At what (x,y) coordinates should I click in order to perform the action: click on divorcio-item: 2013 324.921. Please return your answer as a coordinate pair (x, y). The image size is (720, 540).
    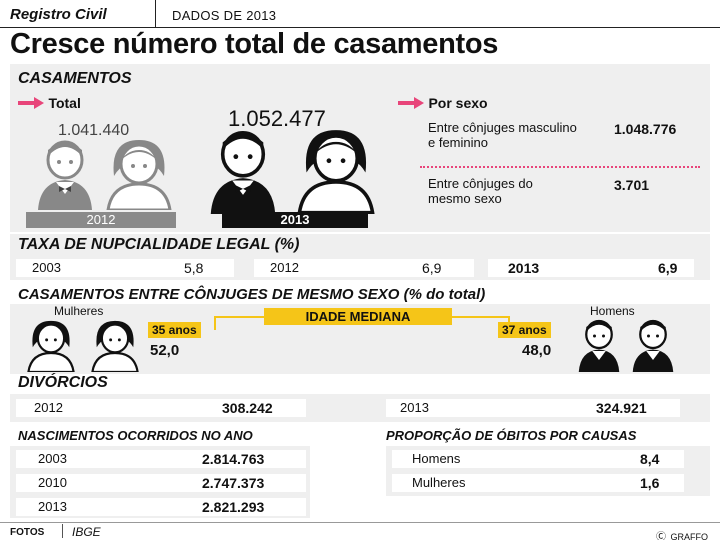
    Looking at the image, I should click on (533, 408).